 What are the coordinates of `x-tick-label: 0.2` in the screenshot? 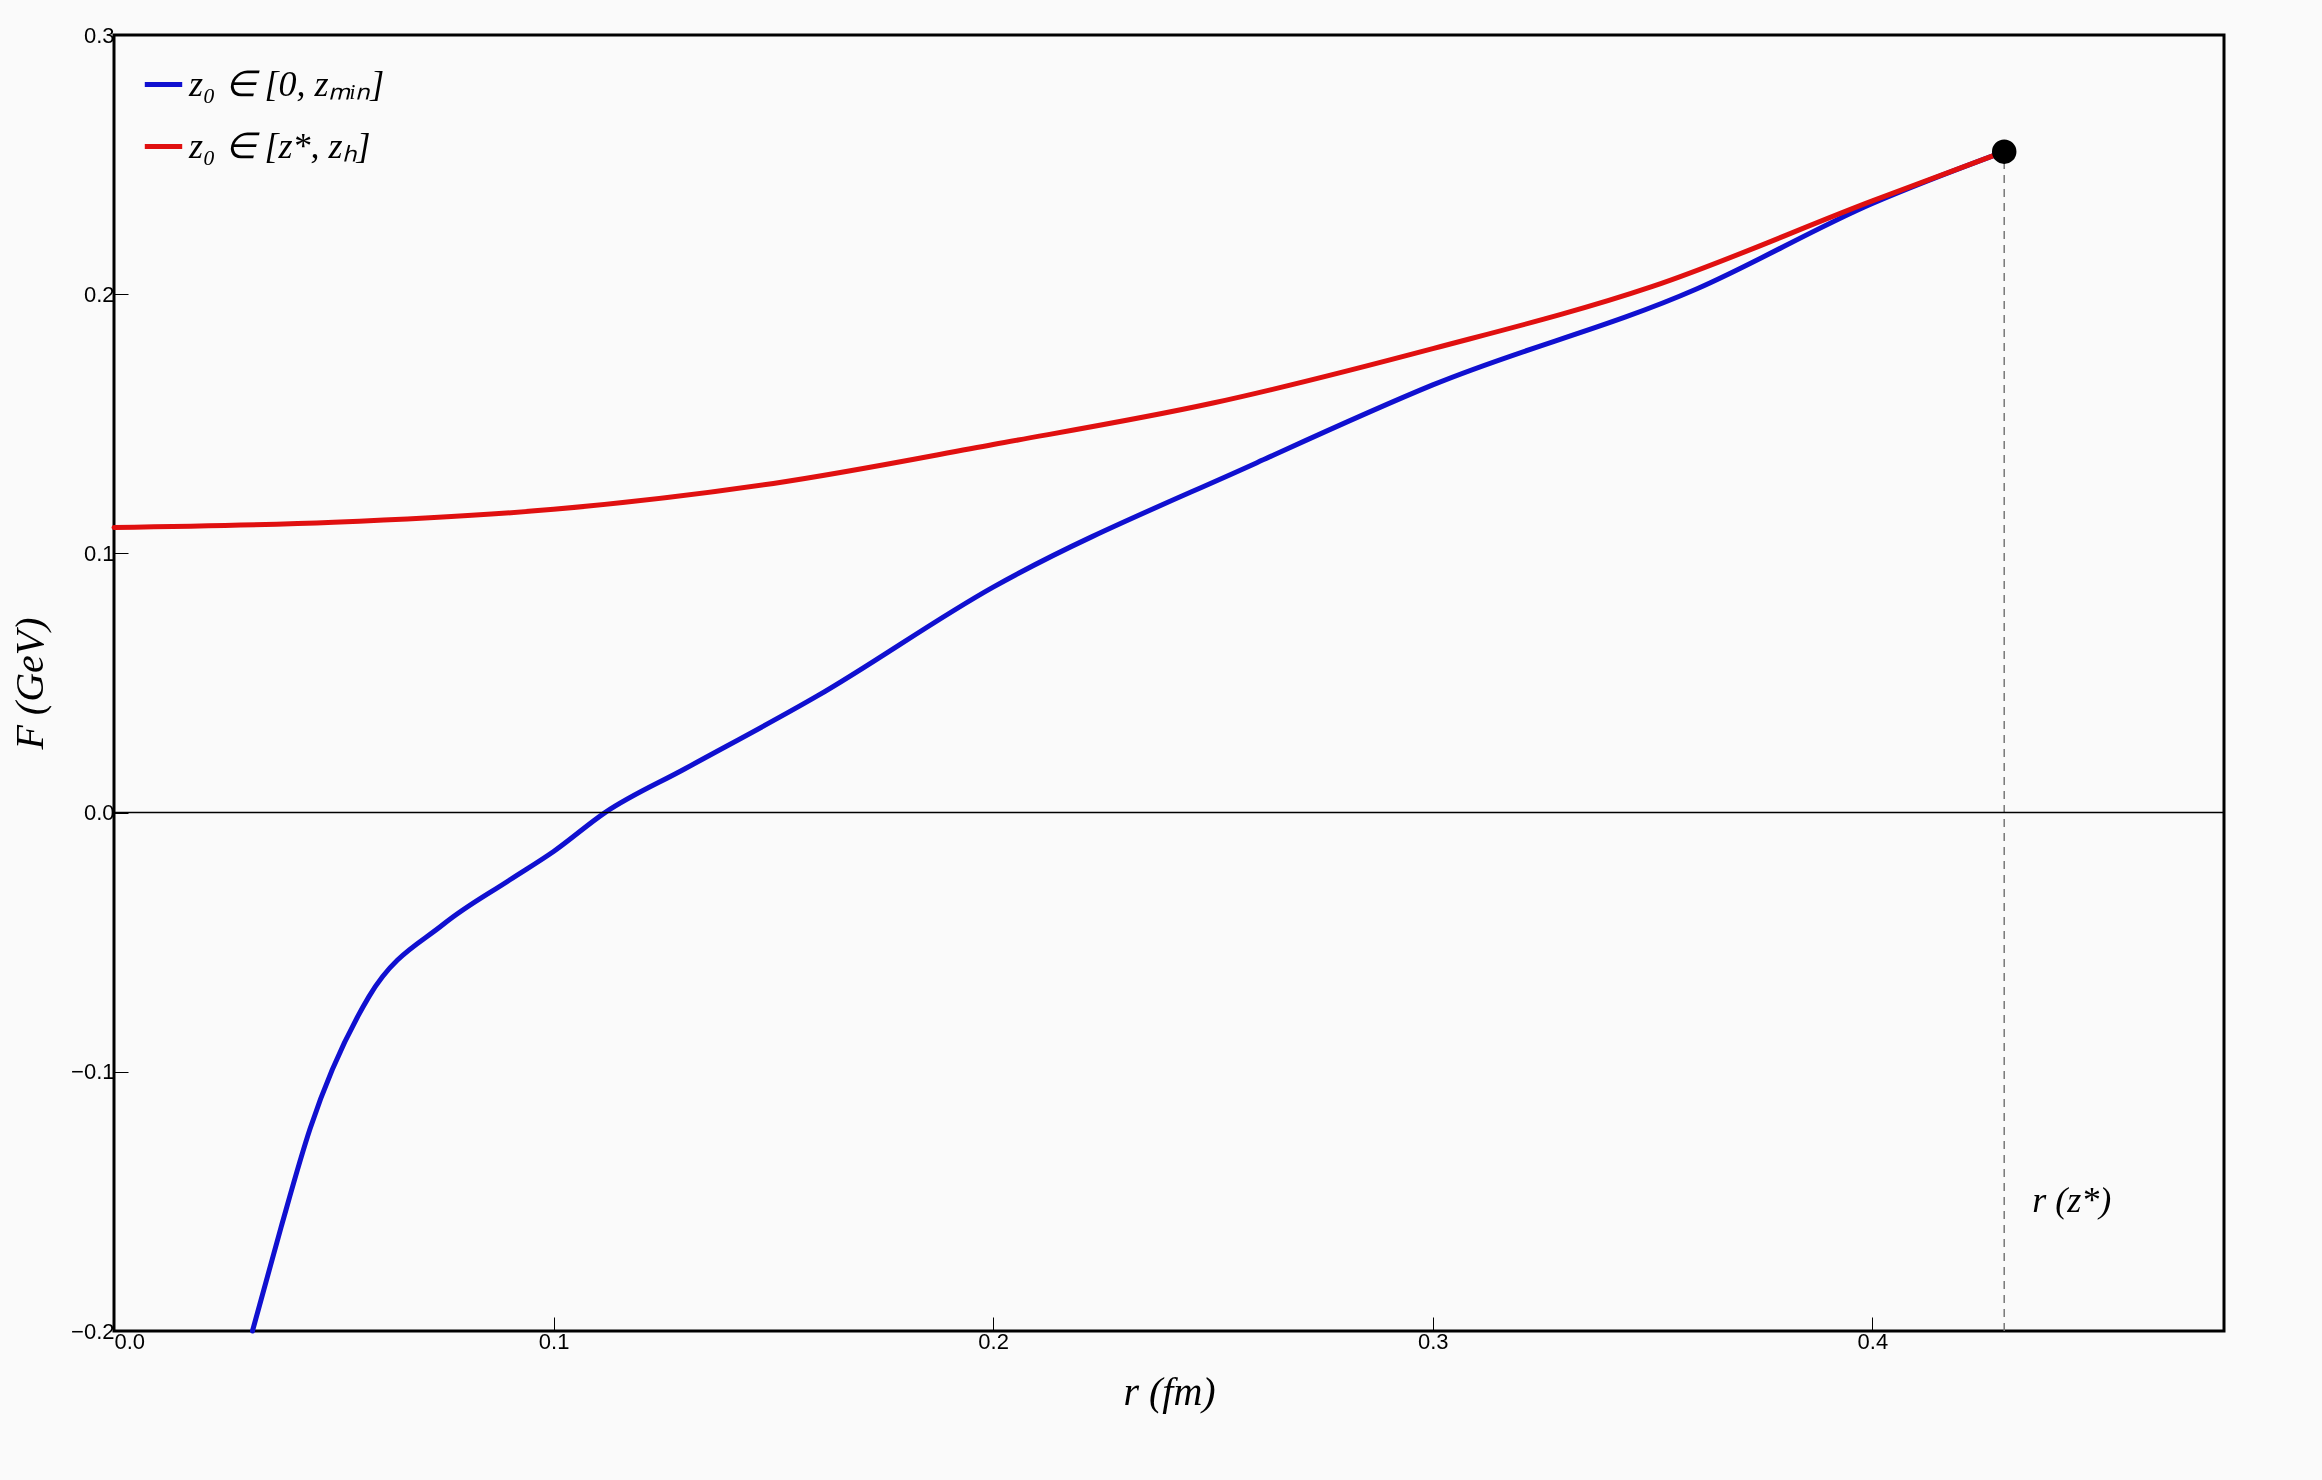 It's located at (993, 1341).